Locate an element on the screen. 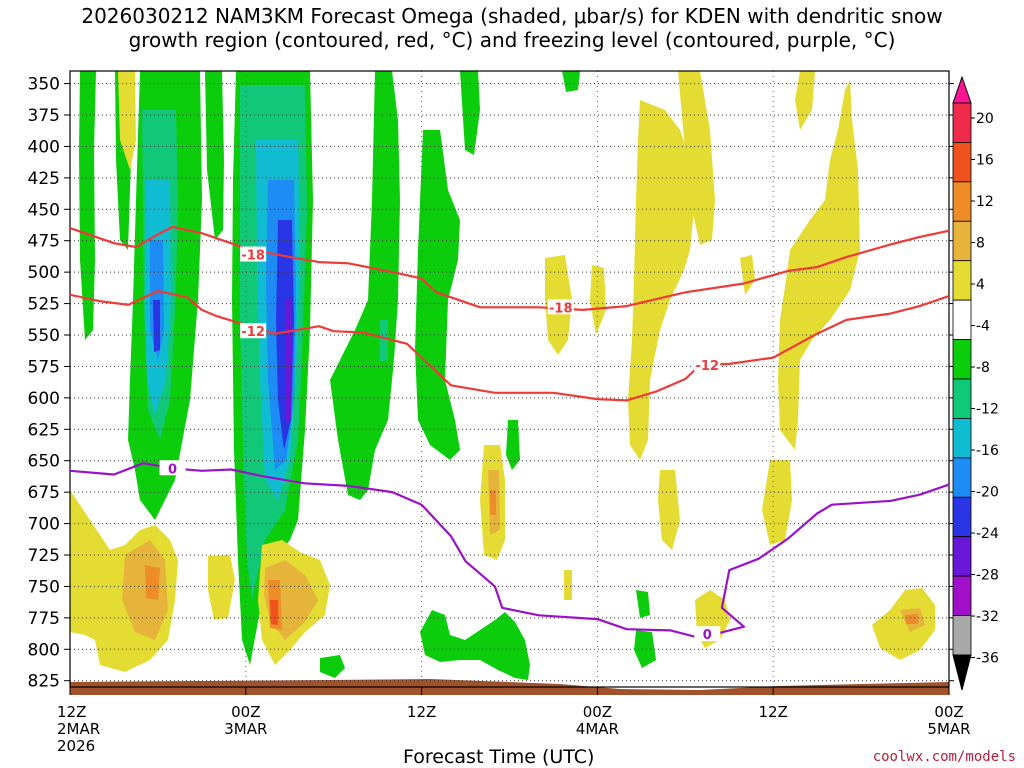 This screenshot has width=1024, height=768. colorbar-tick-label: -8 is located at coordinates (983, 368).